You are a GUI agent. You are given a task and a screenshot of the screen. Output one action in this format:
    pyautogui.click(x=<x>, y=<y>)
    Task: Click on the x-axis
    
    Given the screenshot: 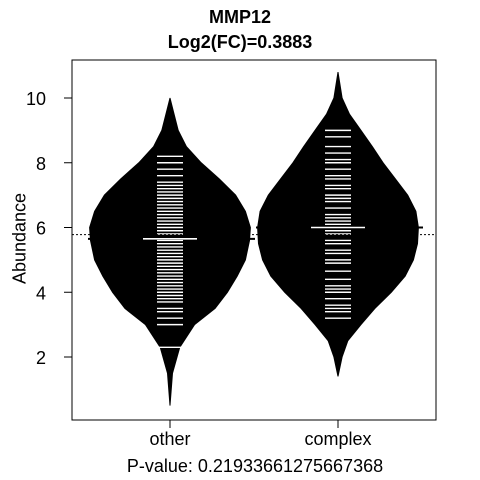 What is the action you would take?
    pyautogui.click(x=254, y=423)
    